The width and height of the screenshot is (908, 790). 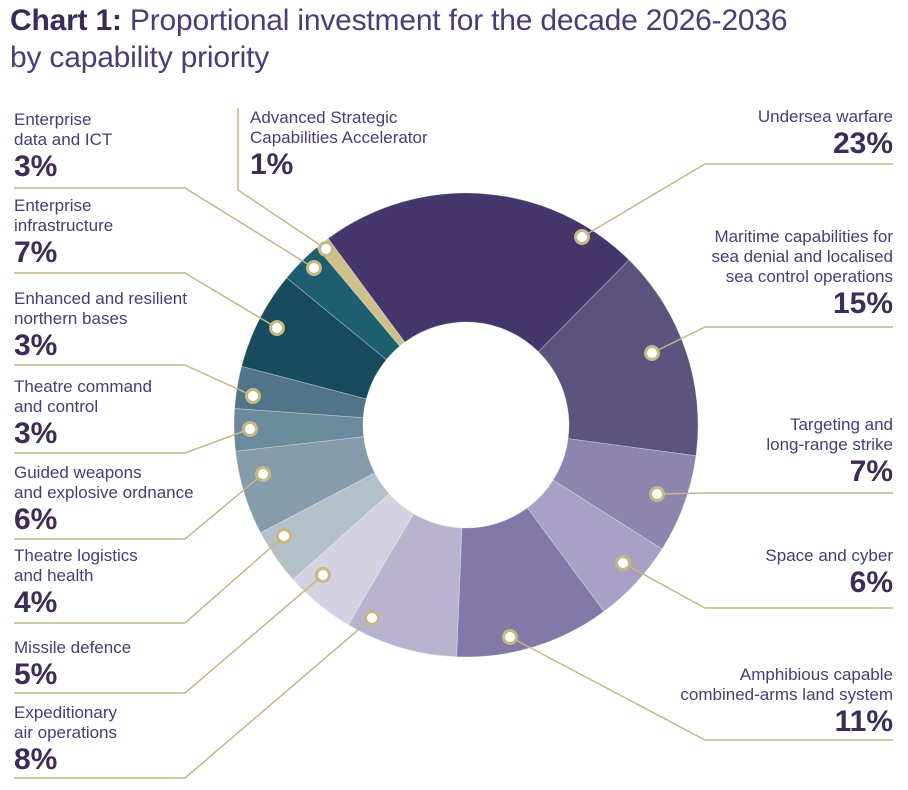 What do you see at coordinates (829, 555) in the screenshot?
I see `label-text-space-and-cyber: Space and cyber` at bounding box center [829, 555].